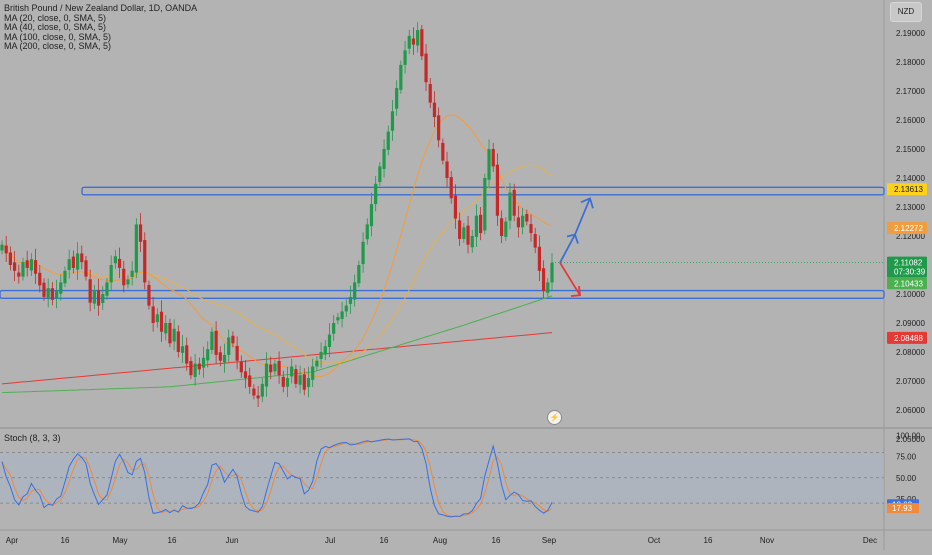  I want to click on stoch-value-label: 17.93, so click(902, 508).